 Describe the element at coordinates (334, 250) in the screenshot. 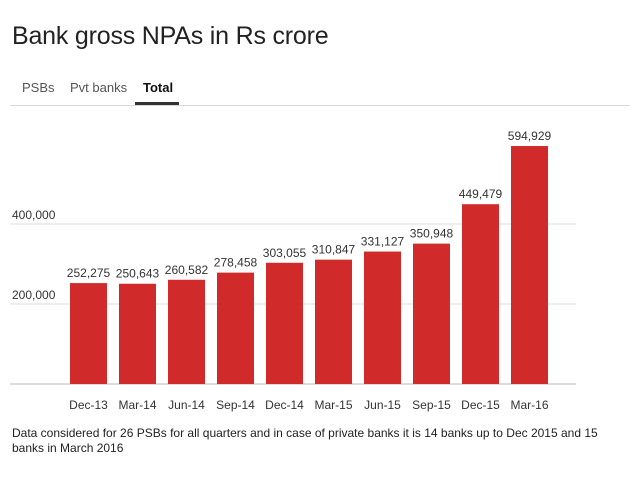

I see `data-label: 310,847` at that location.